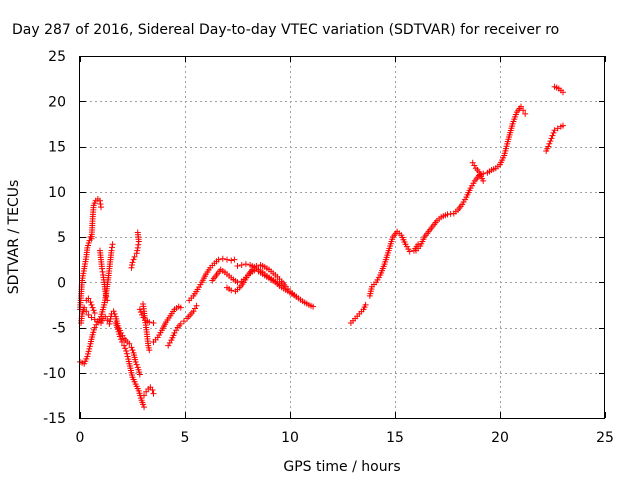 The width and height of the screenshot is (640, 480). I want to click on x-tick-label: 0, so click(80, 438).